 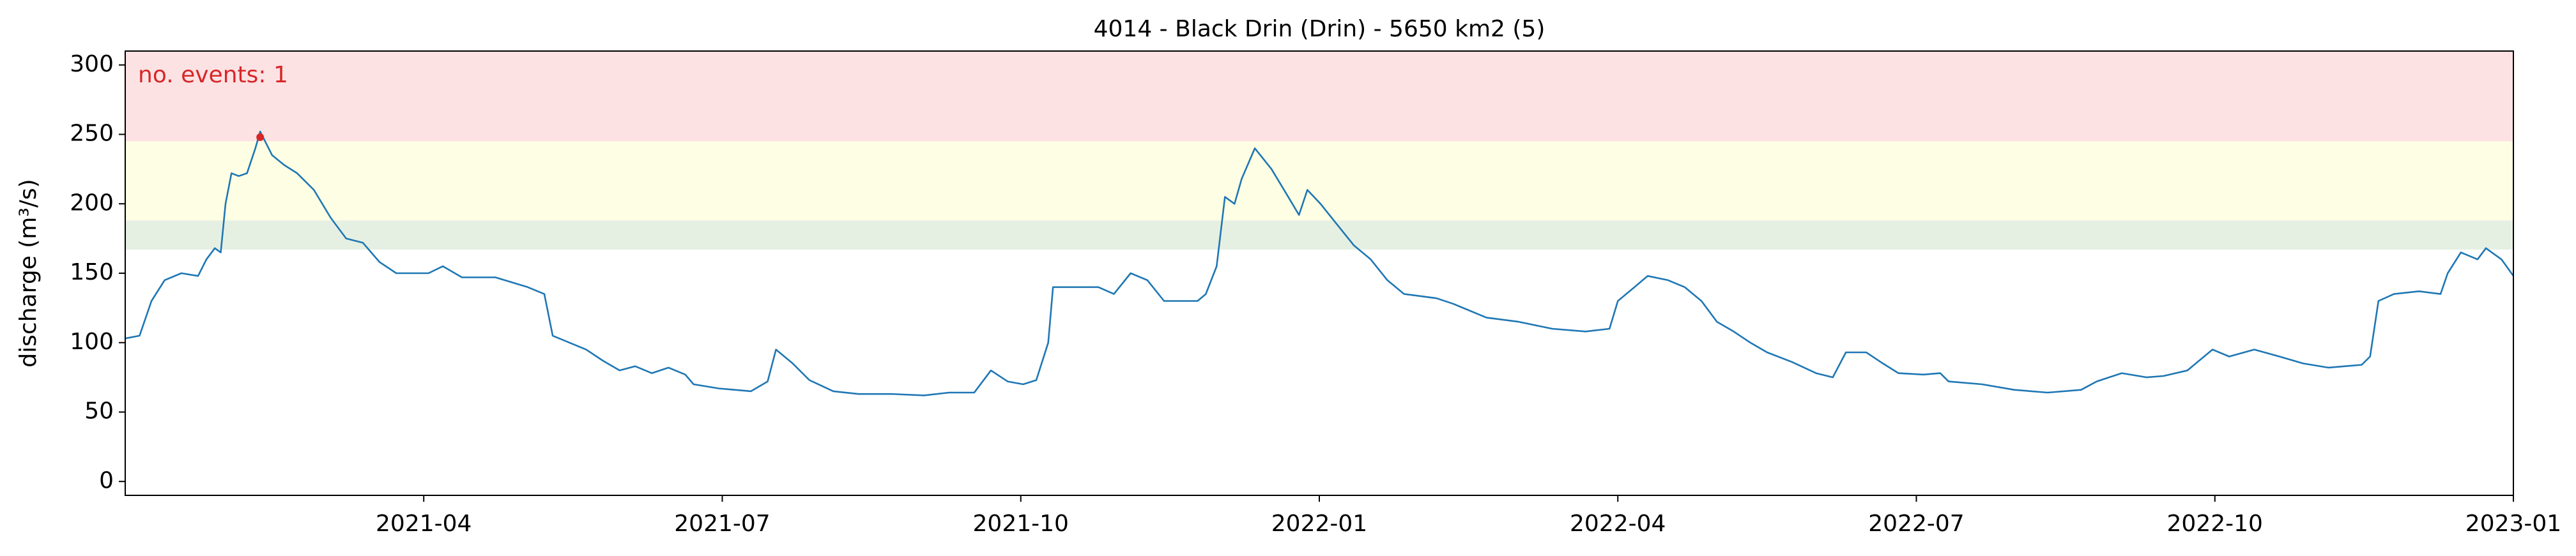 What do you see at coordinates (28, 273) in the screenshot?
I see `y-axis-label: discharge (m³/s)` at bounding box center [28, 273].